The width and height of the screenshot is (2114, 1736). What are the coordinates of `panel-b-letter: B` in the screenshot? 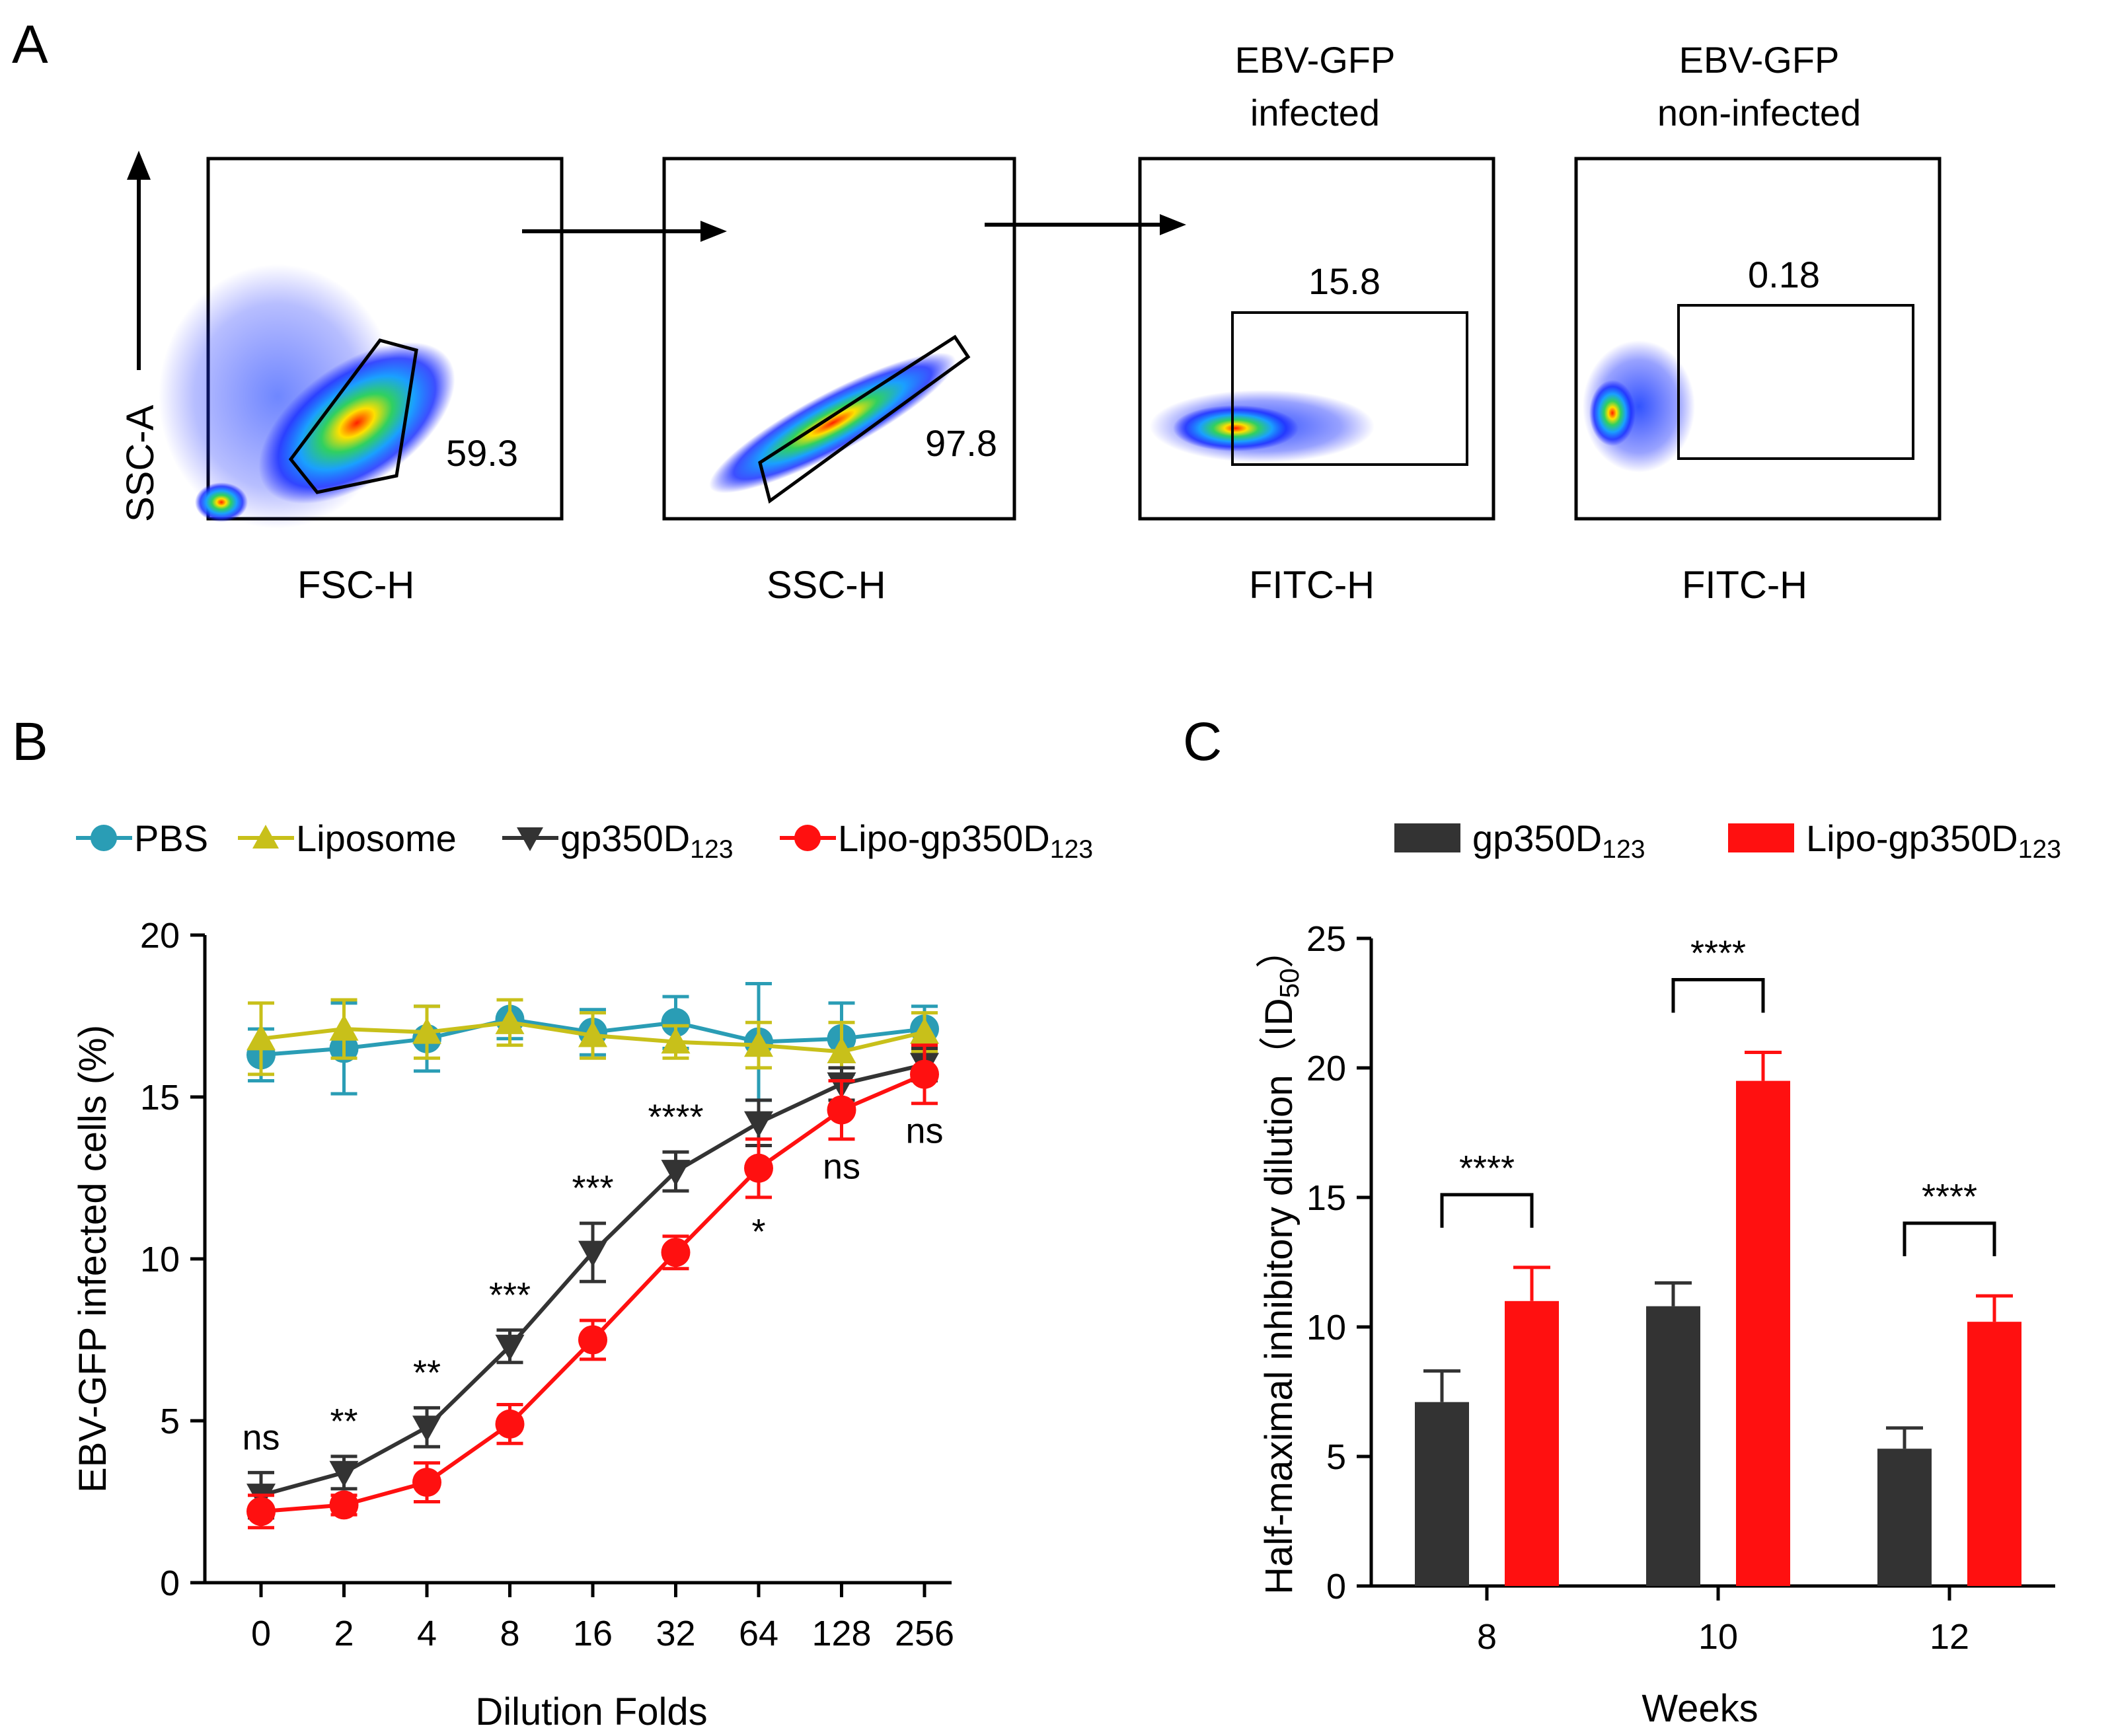 It's located at (30, 742).